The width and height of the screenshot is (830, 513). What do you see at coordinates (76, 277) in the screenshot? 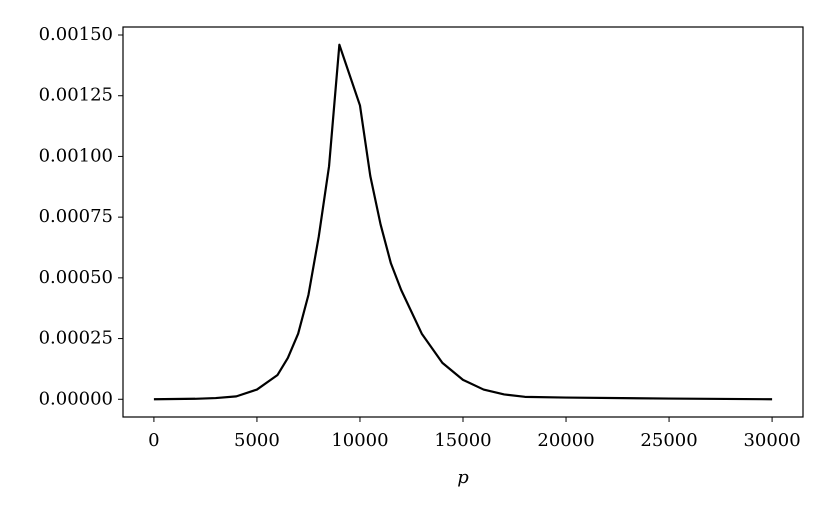
I see `y-tick-label: 0.00050` at bounding box center [76, 277].